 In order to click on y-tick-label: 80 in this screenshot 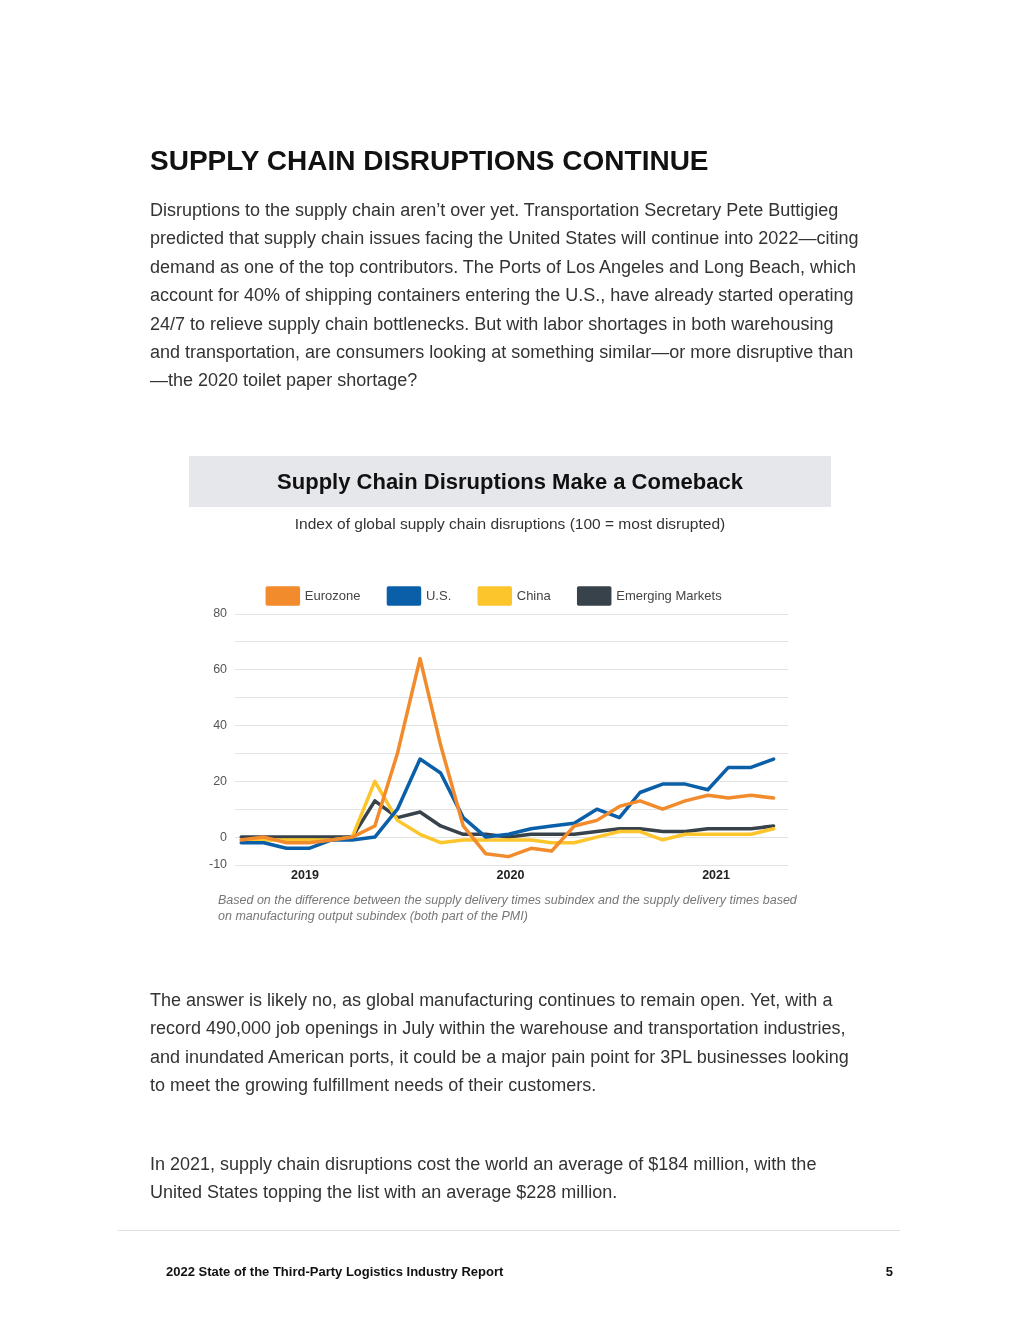, I will do `click(220, 613)`.